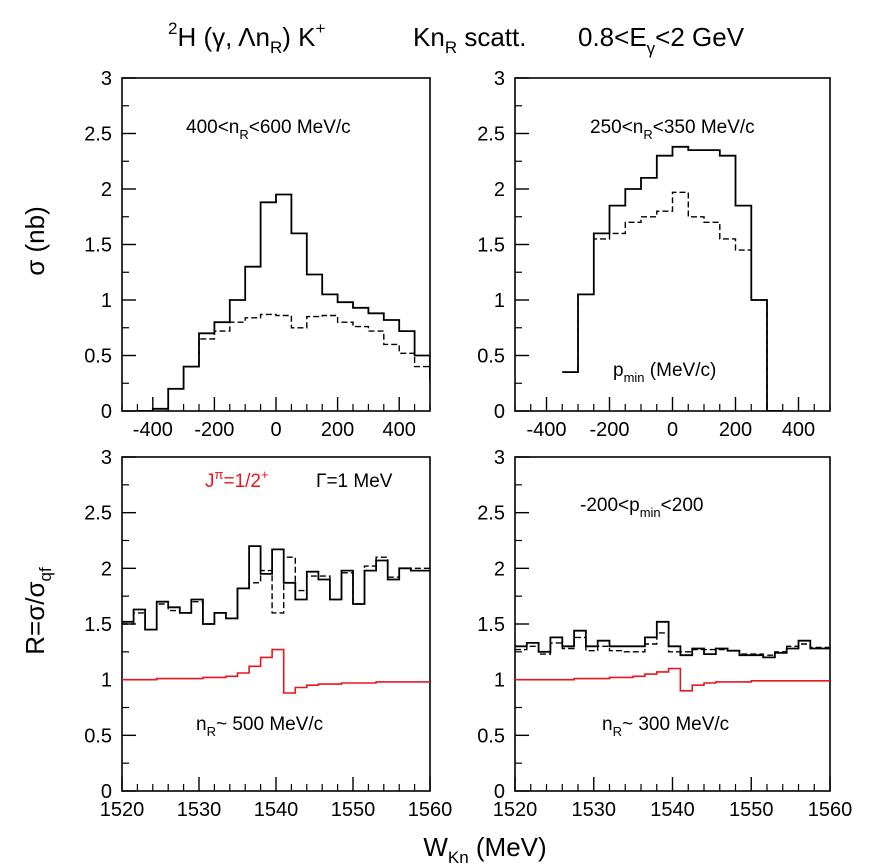  Describe the element at coordinates (610, 505) in the screenshot. I see `panel4-pmin-pre: -200<p` at that location.